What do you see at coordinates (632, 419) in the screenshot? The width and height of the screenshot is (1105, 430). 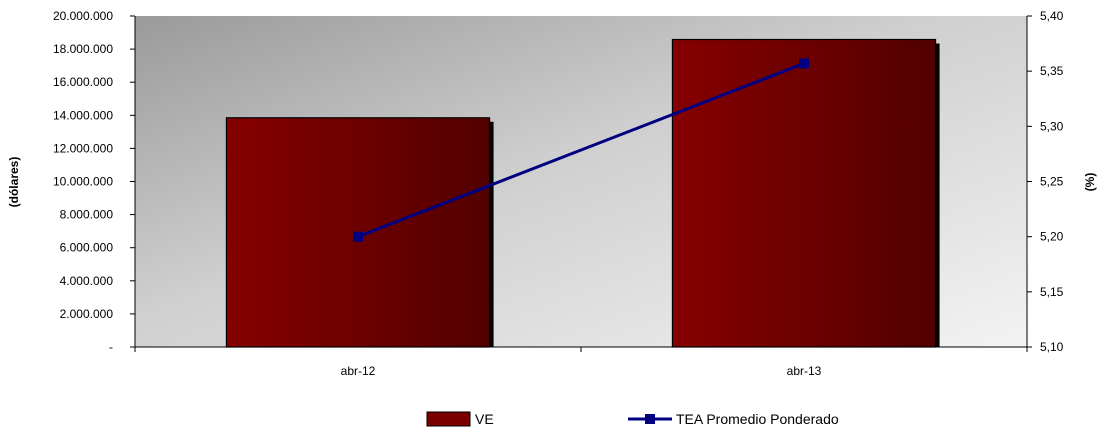 I see `legend: VE TEA Promedio Ponderado` at bounding box center [632, 419].